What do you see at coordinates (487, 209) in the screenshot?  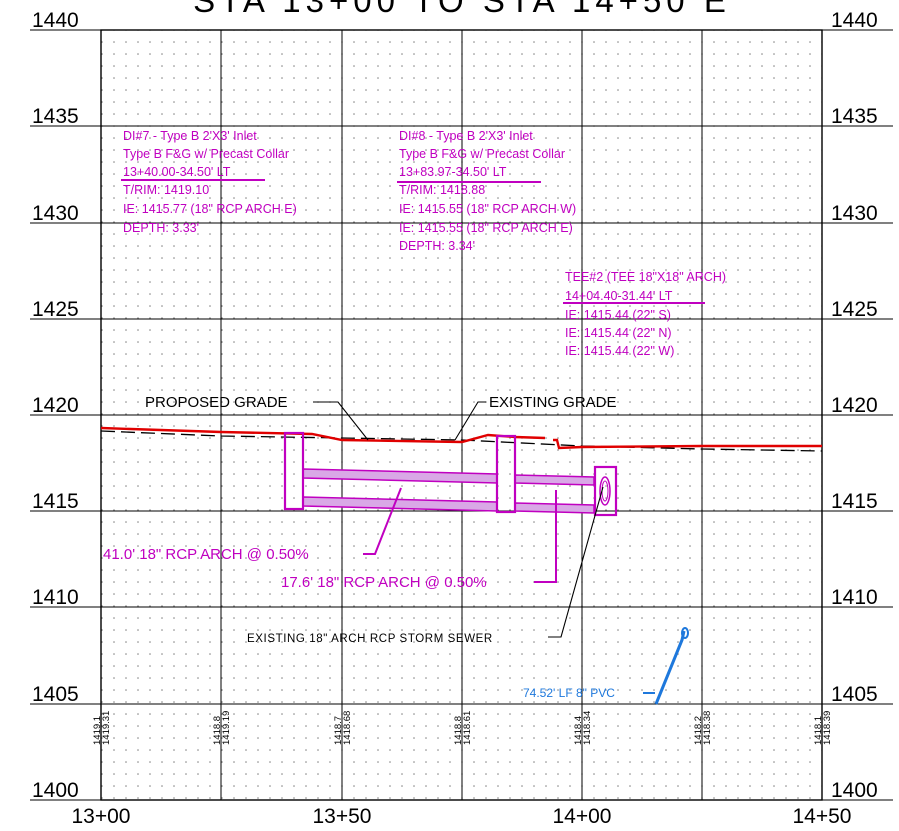 I see `di8-line-5: IE: 1415.55 (18" RCP ARCH W)` at bounding box center [487, 209].